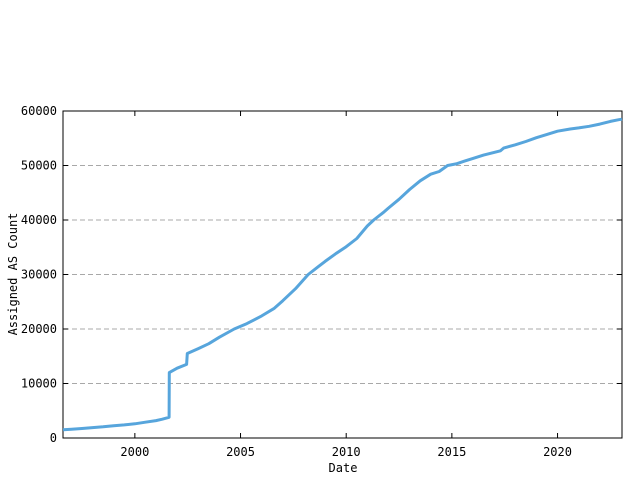  What do you see at coordinates (13, 274) in the screenshot?
I see `y-axis-title: Assigned AS Count` at bounding box center [13, 274].